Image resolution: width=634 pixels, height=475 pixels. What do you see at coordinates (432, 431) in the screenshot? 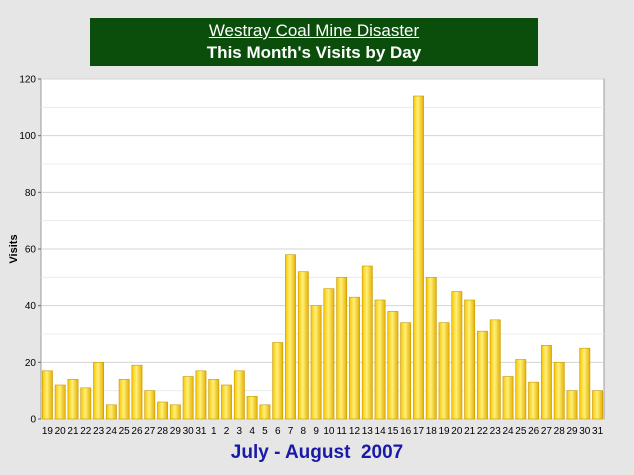
I see `x-tick-label: 18` at bounding box center [432, 431].